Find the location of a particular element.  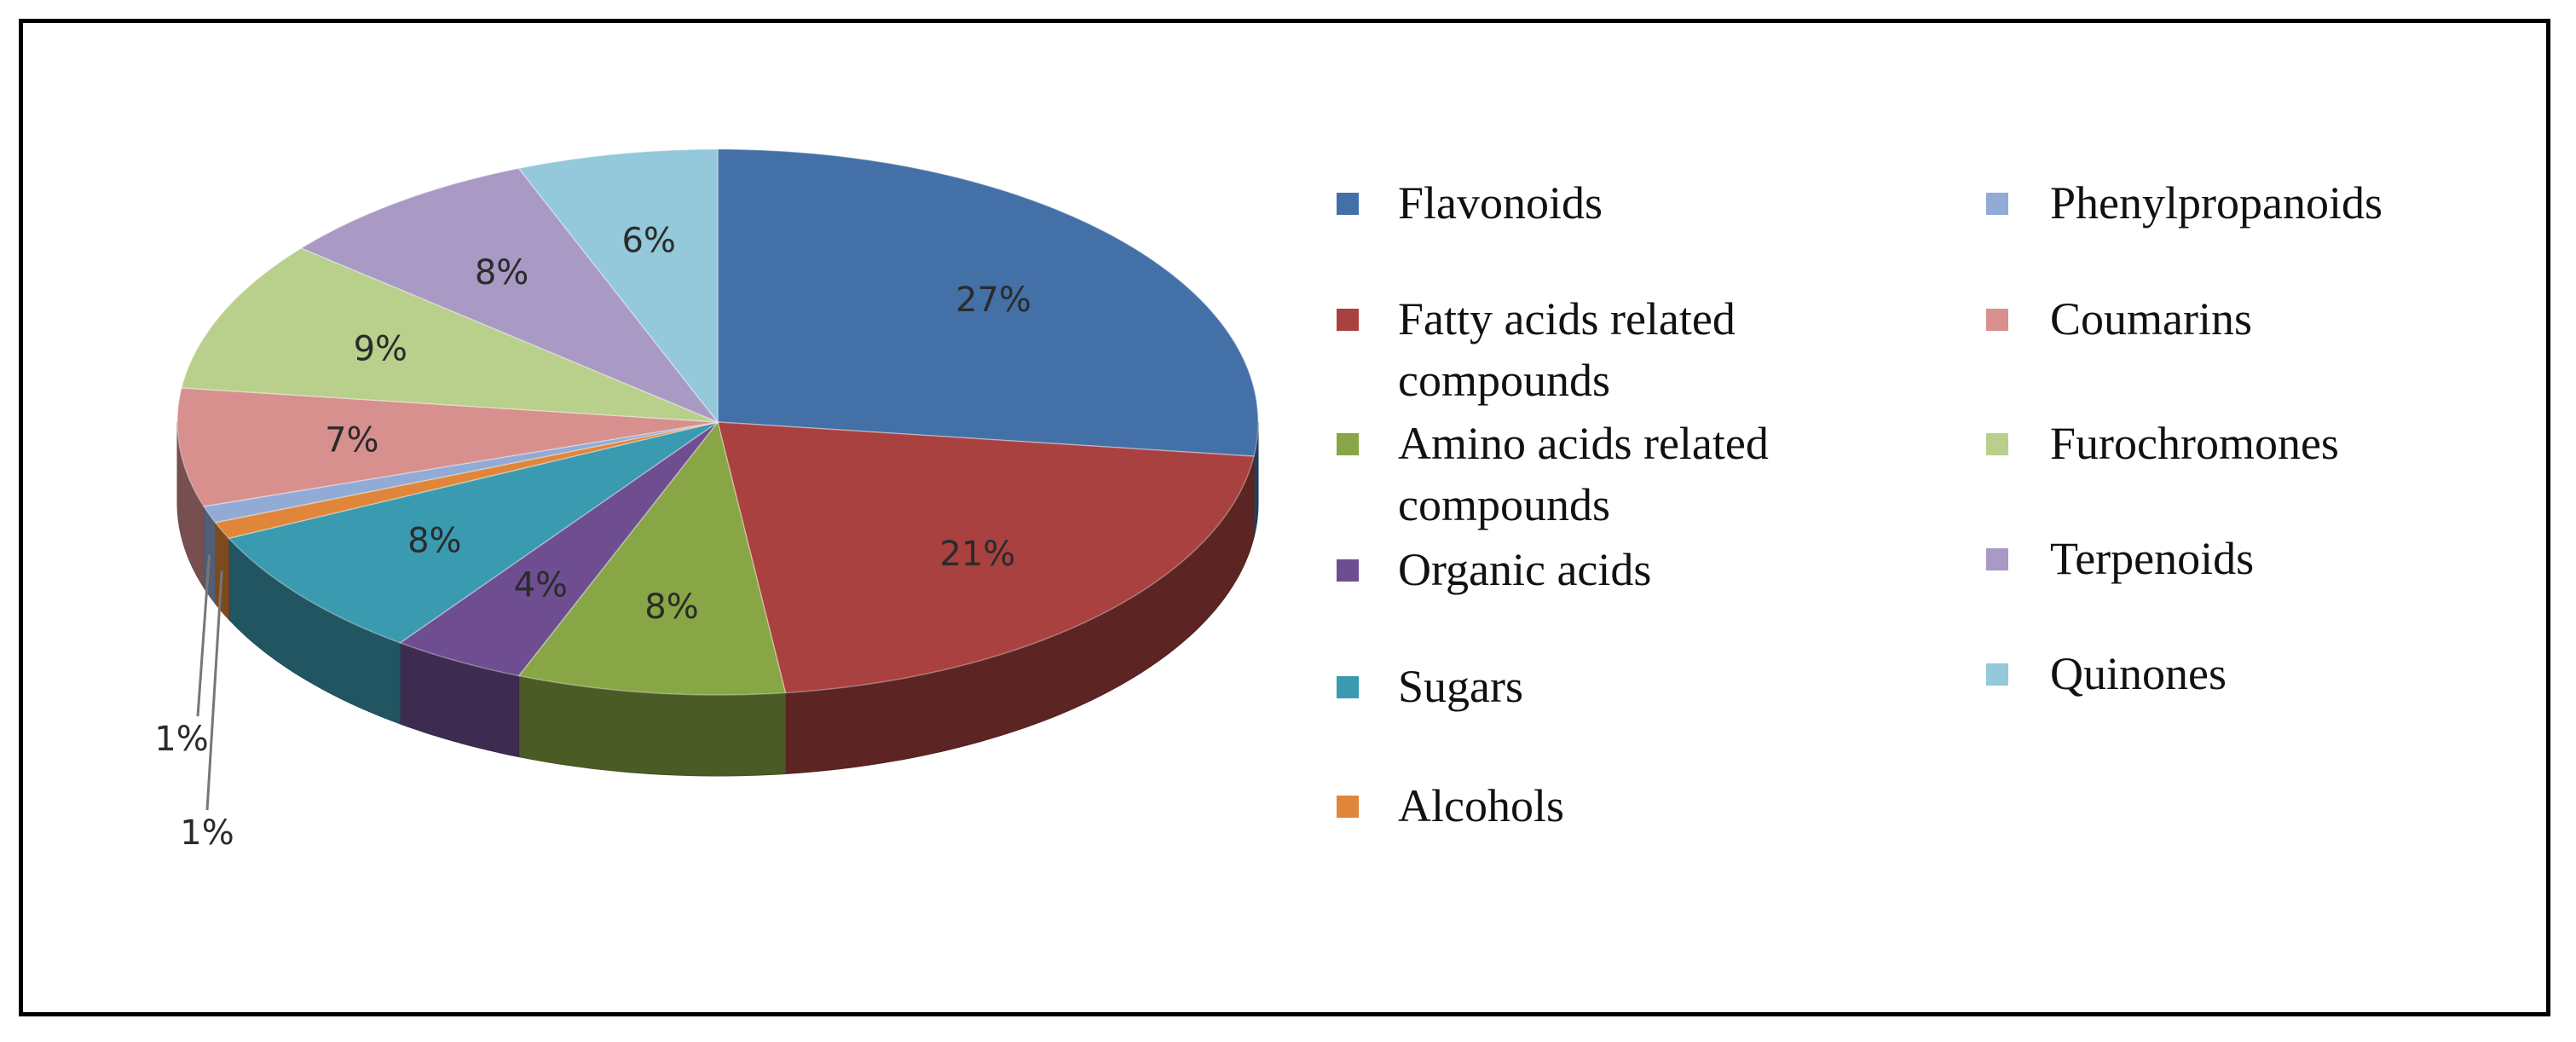

legend-item: Furochromones is located at coordinates (2162, 443).